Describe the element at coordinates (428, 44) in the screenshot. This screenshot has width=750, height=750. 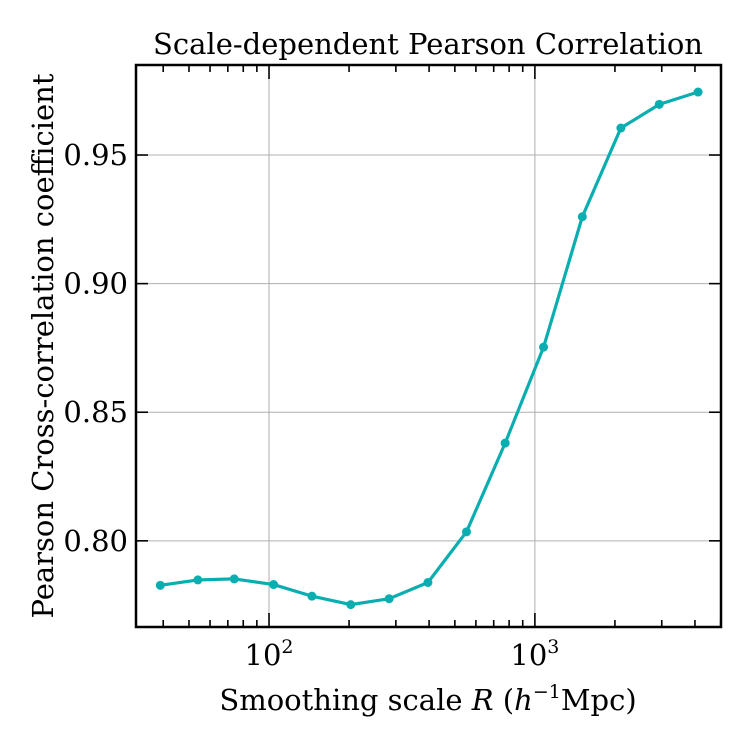
I see `chart-title: Scale-dependent Pearson Correlation` at that location.